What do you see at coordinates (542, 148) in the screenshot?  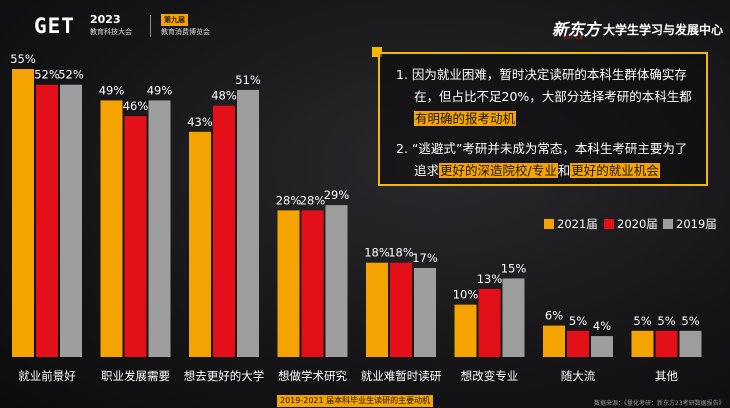 I see `note-2-line-1: 2. “逃避式”考研并未成为常态，本科生考研主要为了` at bounding box center [542, 148].